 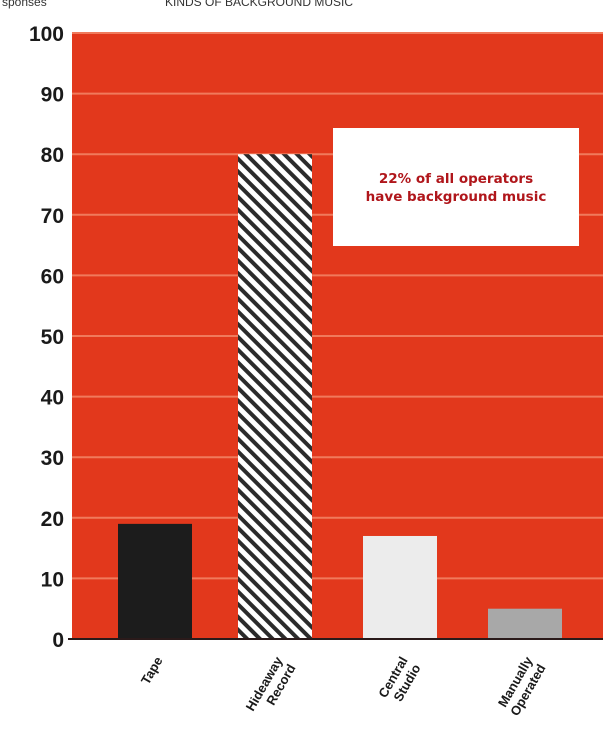 What do you see at coordinates (399, 681) in the screenshot?
I see `x-category-label: CentralStudio` at bounding box center [399, 681].